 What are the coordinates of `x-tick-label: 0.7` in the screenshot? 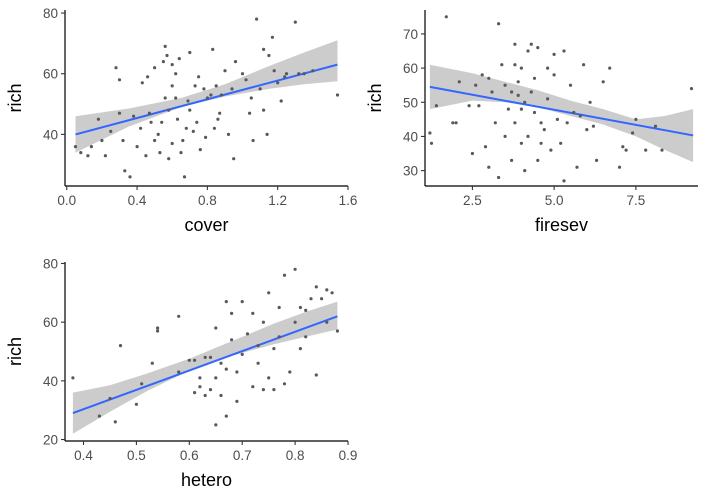 It's located at (242, 455).